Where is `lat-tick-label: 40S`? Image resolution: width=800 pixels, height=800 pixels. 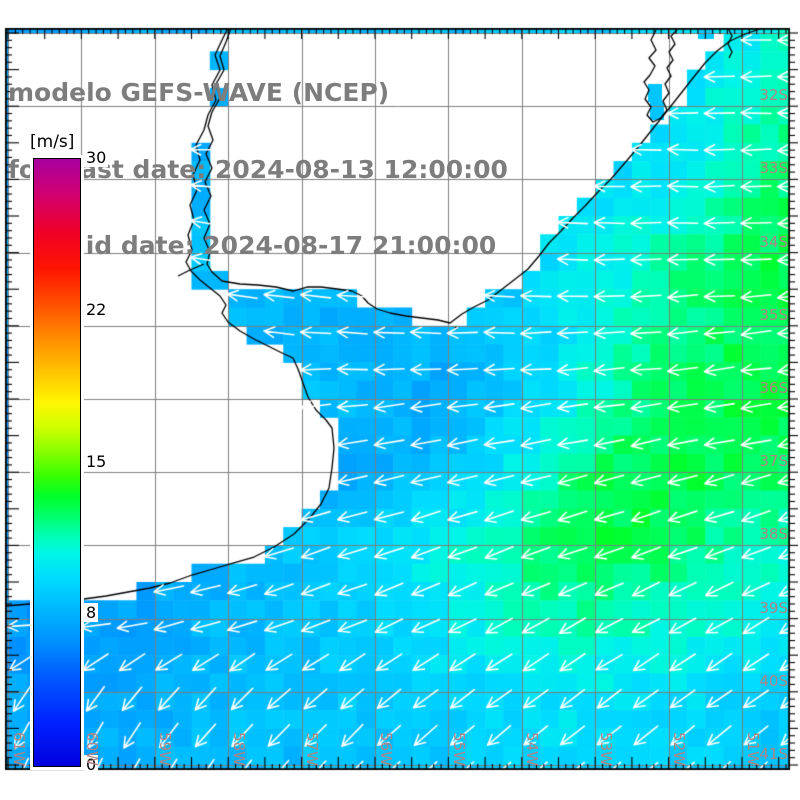 lat-tick-label: 40S is located at coordinates (773, 680).